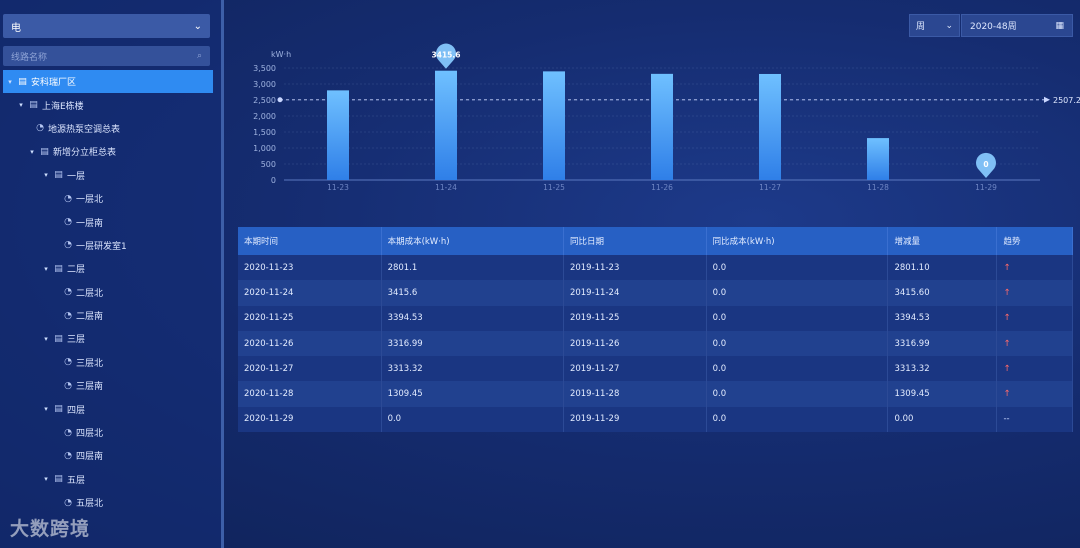 This screenshot has height=548, width=1080. What do you see at coordinates (109, 432) in the screenshot?
I see `tree-node: ◔ 四层北` at bounding box center [109, 432].